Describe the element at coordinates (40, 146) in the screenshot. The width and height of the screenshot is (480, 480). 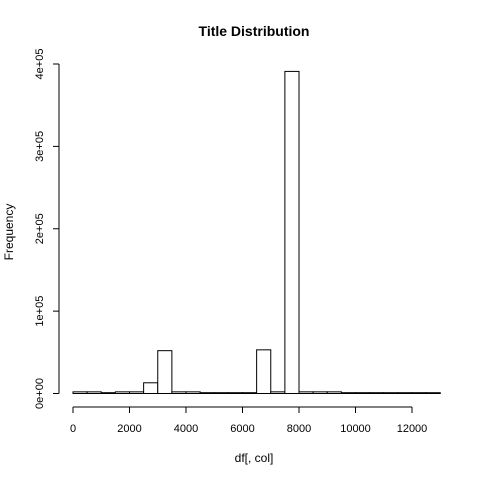
I see `y-tick-label: 3e+05` at that location.